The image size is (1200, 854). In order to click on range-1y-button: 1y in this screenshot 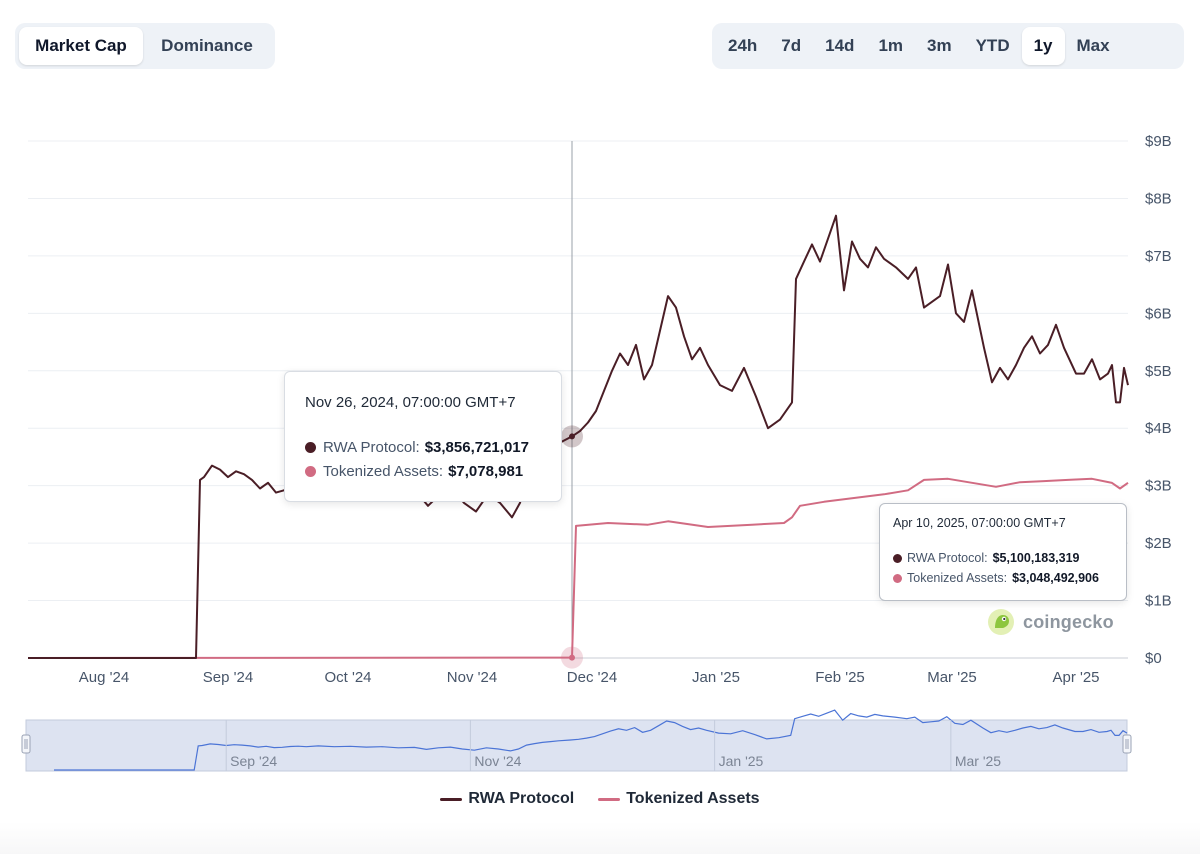, I will do `click(1043, 46)`.